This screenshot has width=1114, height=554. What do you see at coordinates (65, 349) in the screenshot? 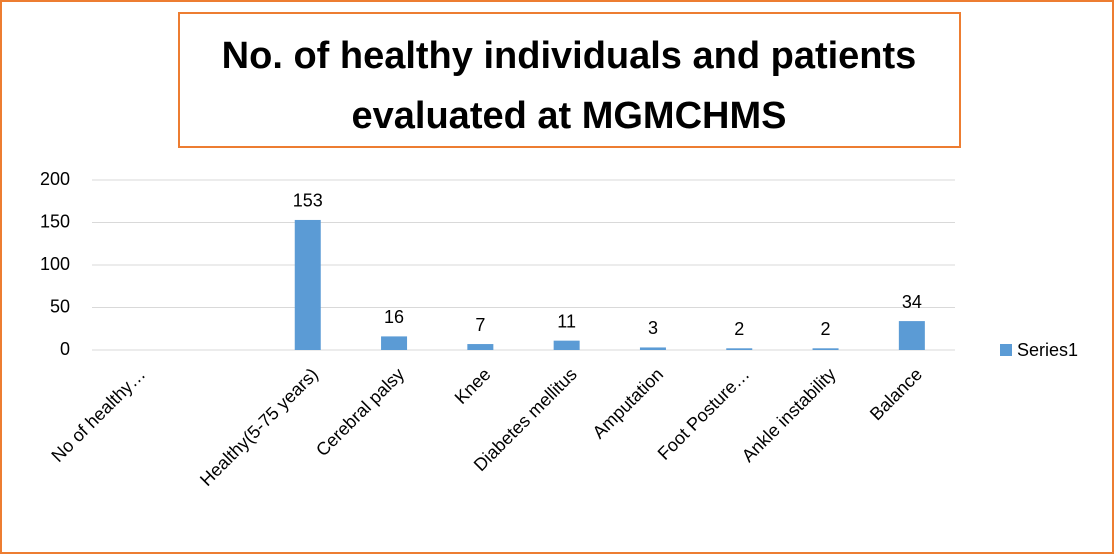
I see `y-tick-label: 0` at bounding box center [65, 349].